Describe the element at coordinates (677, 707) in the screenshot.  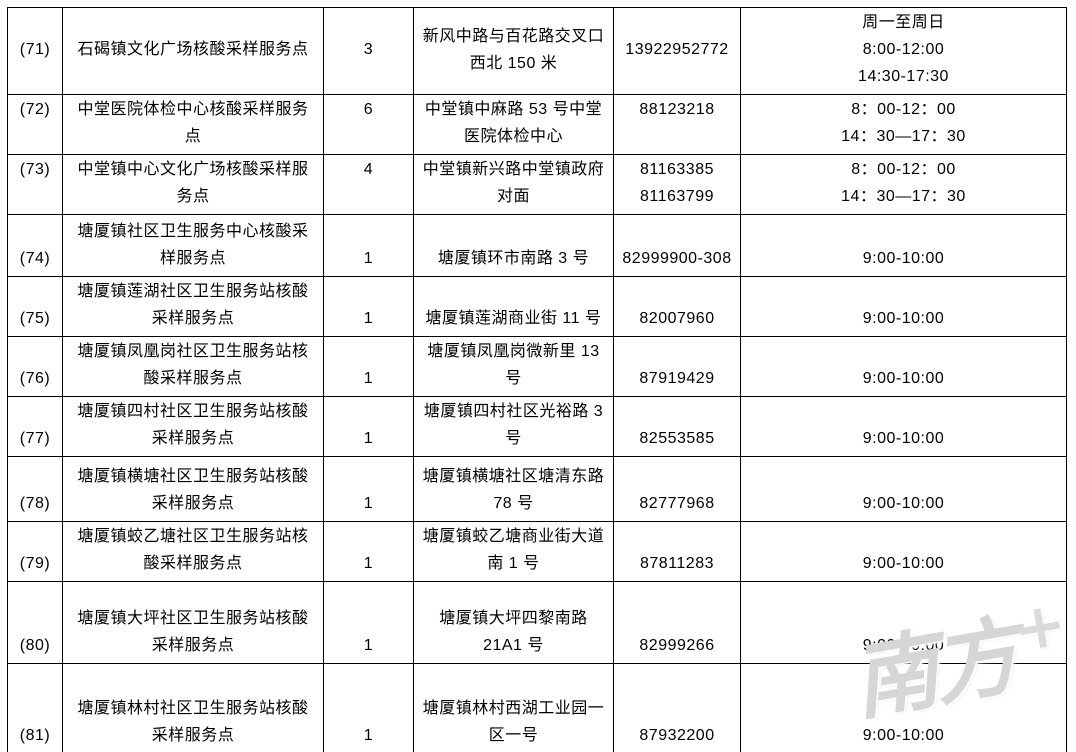
I see `phone-cell: 87932200` at that location.